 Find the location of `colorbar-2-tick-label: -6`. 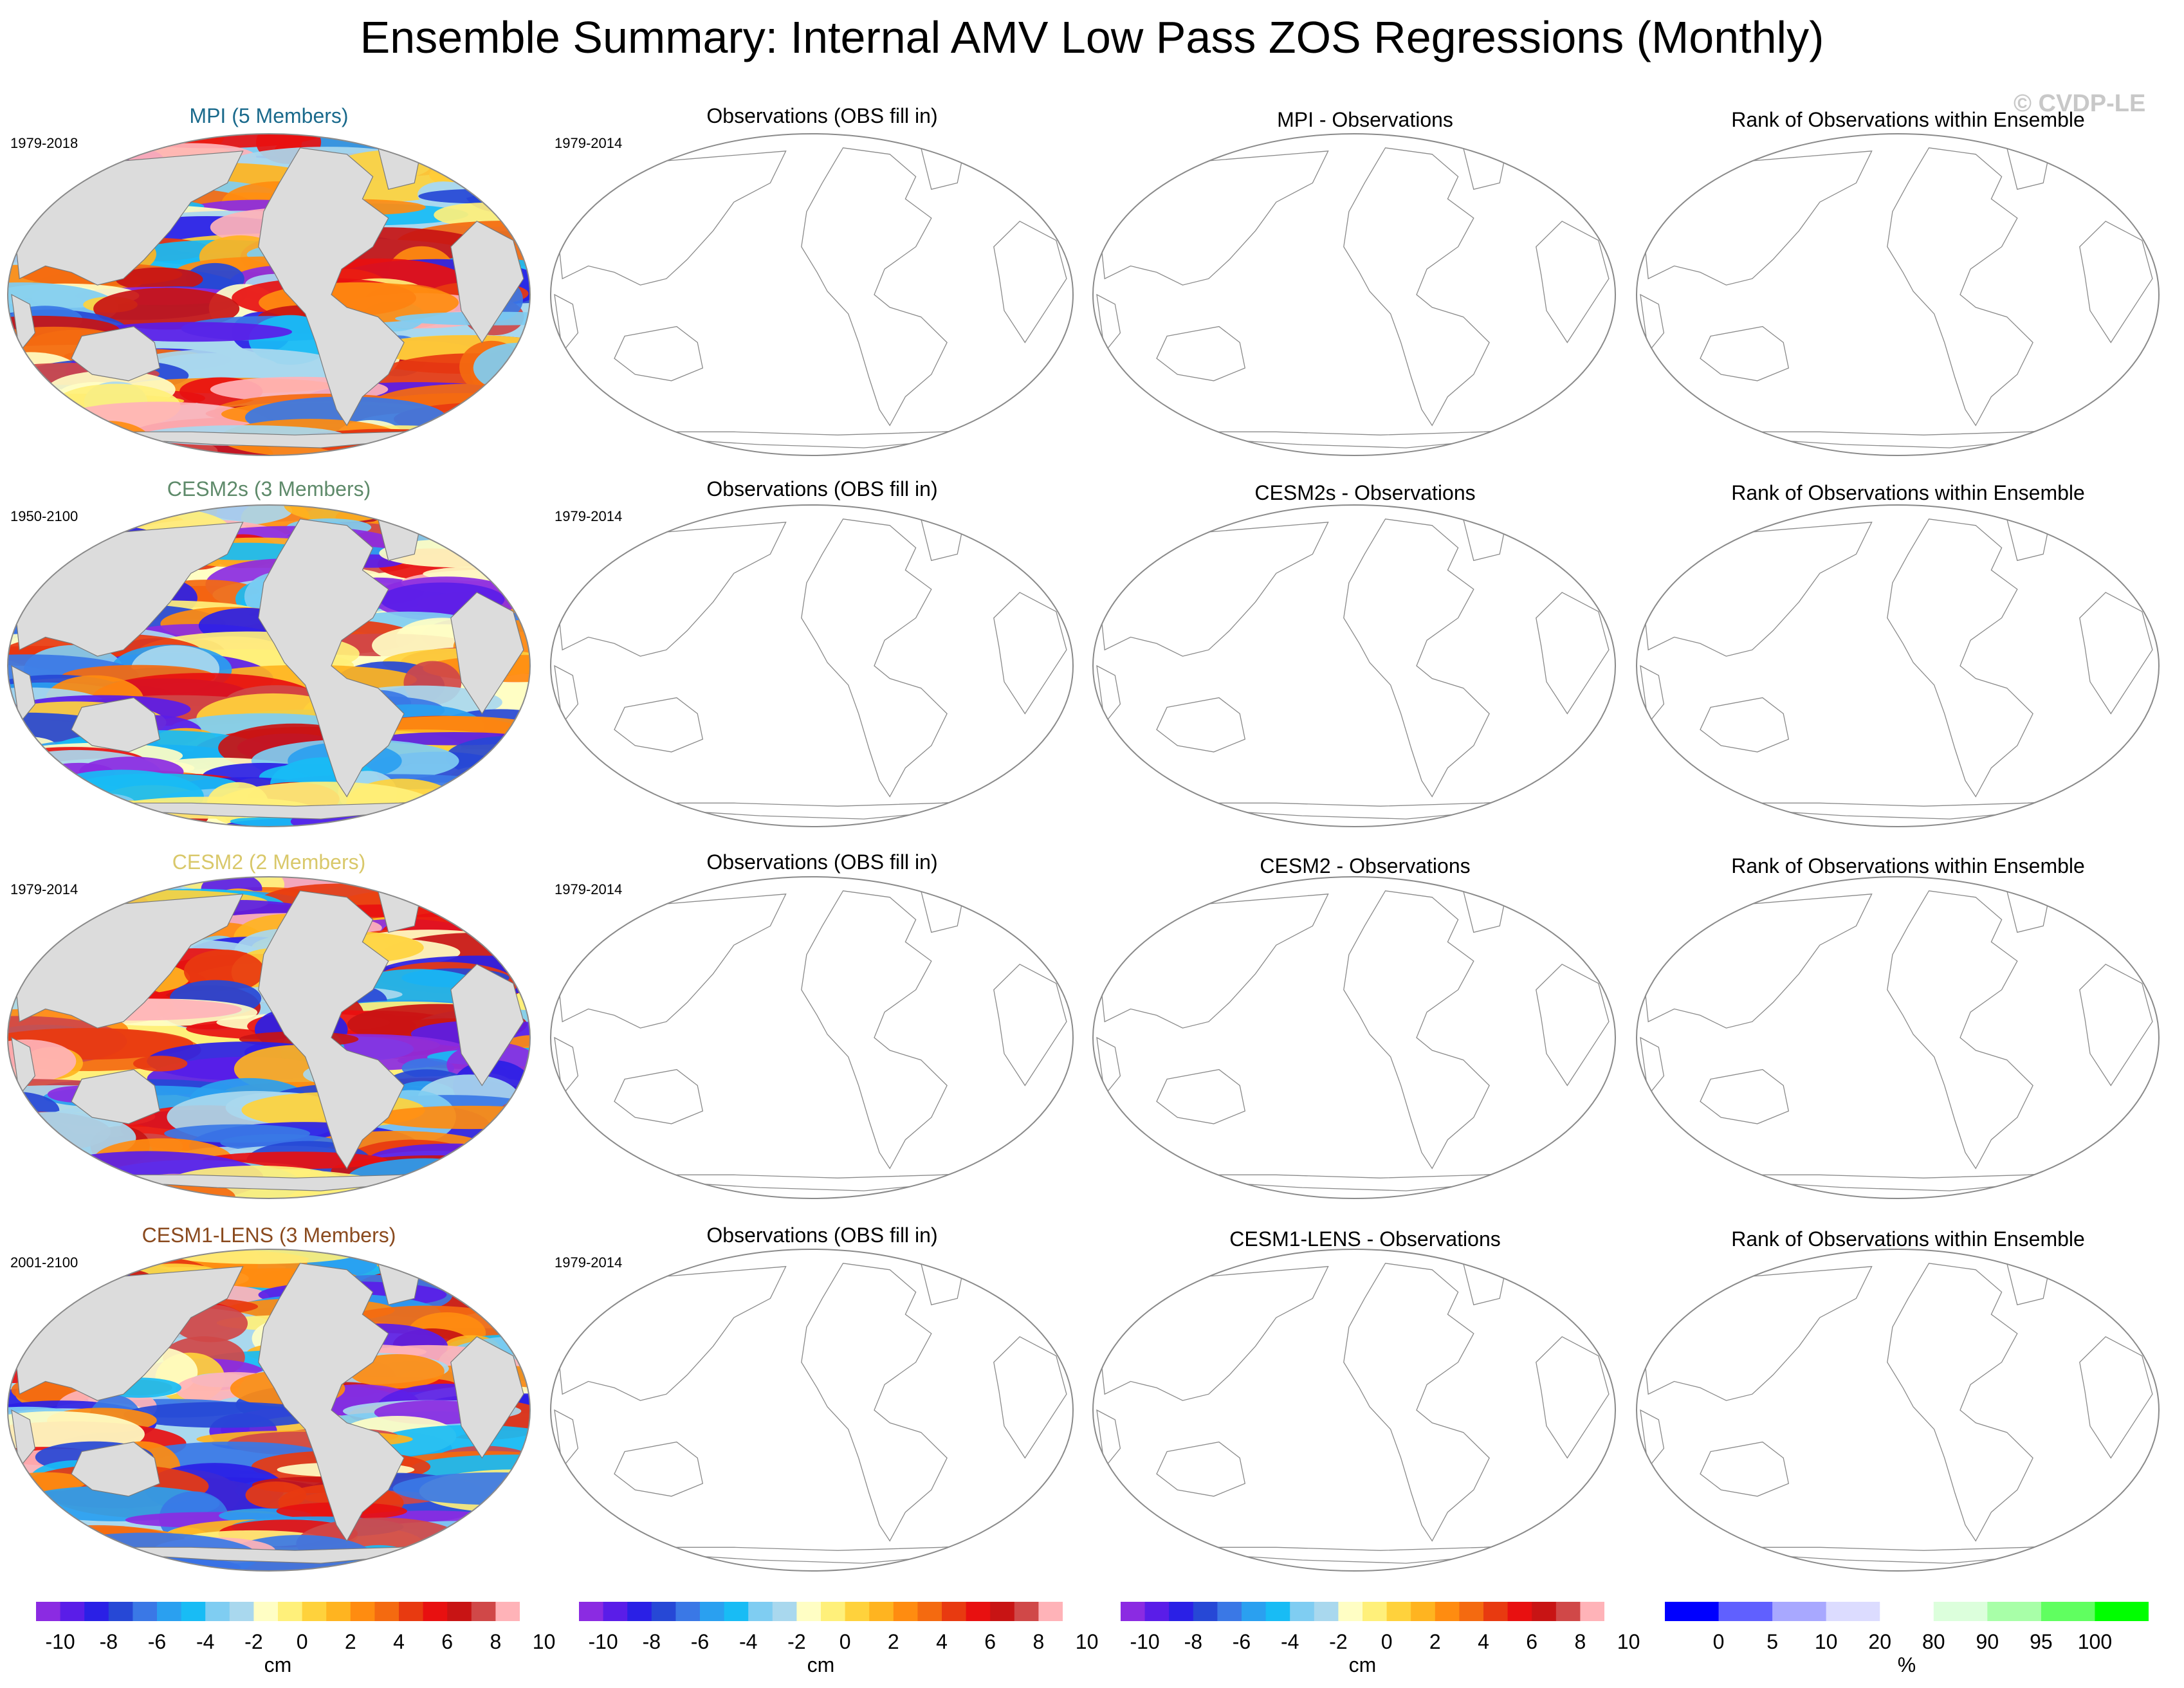

colorbar-2-tick-label: -6 is located at coordinates (700, 1641).